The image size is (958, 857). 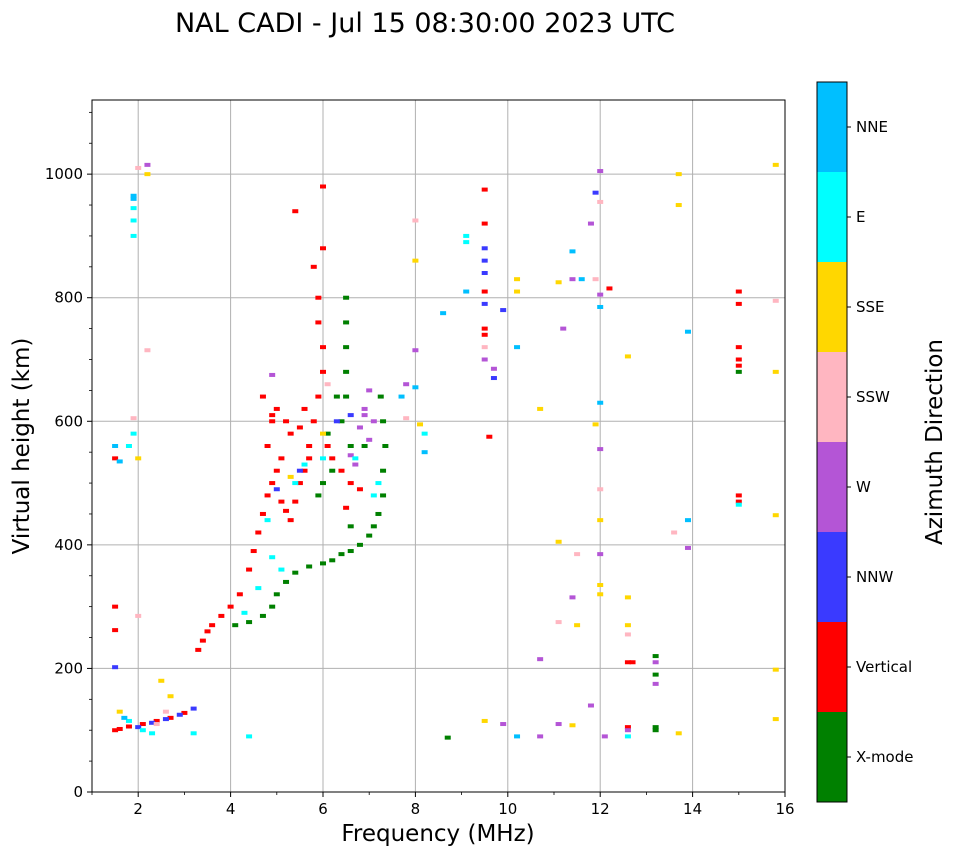 I want to click on x-tick-label: 8, so click(x=416, y=809).